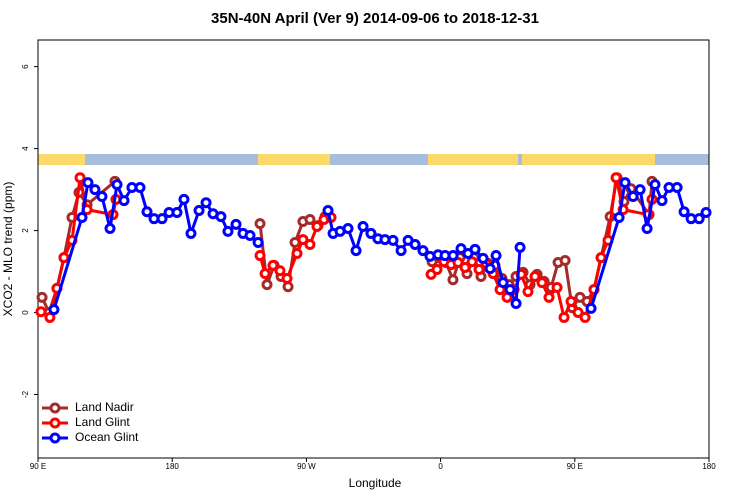  What do you see at coordinates (375, 483) in the screenshot?
I see `x-axis-label: Longitude` at bounding box center [375, 483].